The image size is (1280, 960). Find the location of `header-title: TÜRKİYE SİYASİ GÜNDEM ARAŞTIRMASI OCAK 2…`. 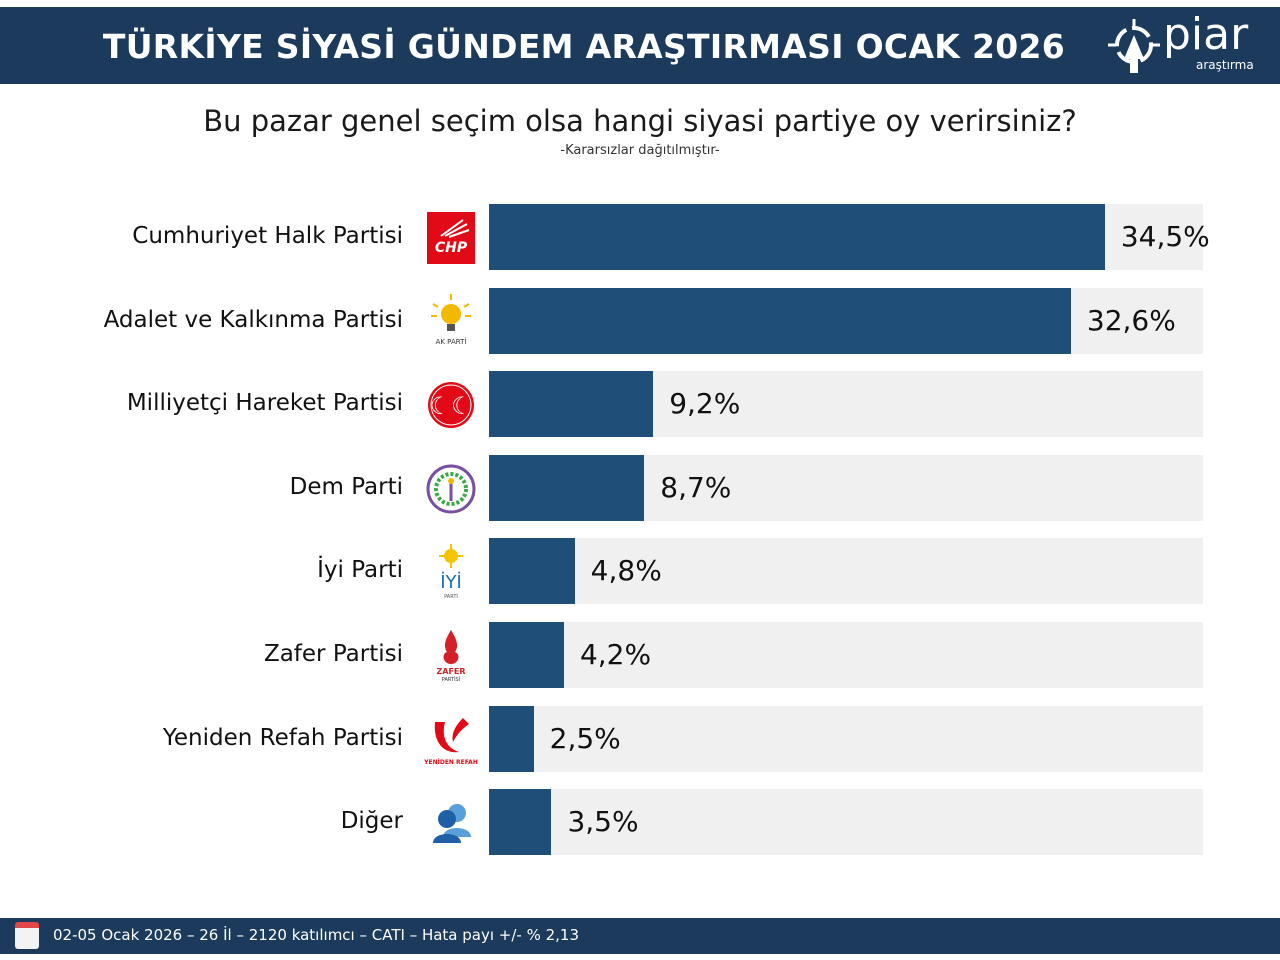

header-title: TÜRKİYE SİYASİ GÜNDEM ARAŞTIRMASI OCAK 2… is located at coordinates (583, 46).